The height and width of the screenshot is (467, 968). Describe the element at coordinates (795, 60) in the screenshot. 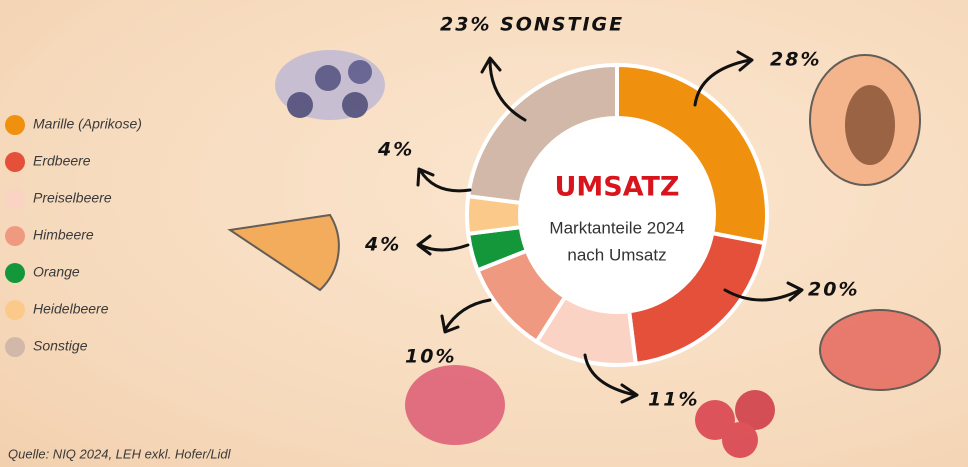

I see `value-label: 28%` at that location.